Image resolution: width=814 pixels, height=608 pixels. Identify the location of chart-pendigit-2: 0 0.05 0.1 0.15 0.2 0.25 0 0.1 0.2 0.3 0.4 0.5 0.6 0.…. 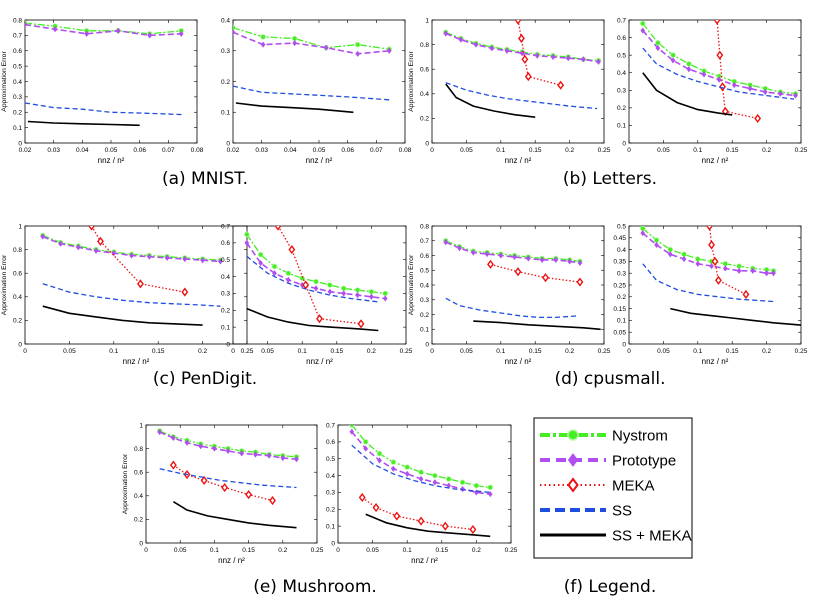
(317, 294).